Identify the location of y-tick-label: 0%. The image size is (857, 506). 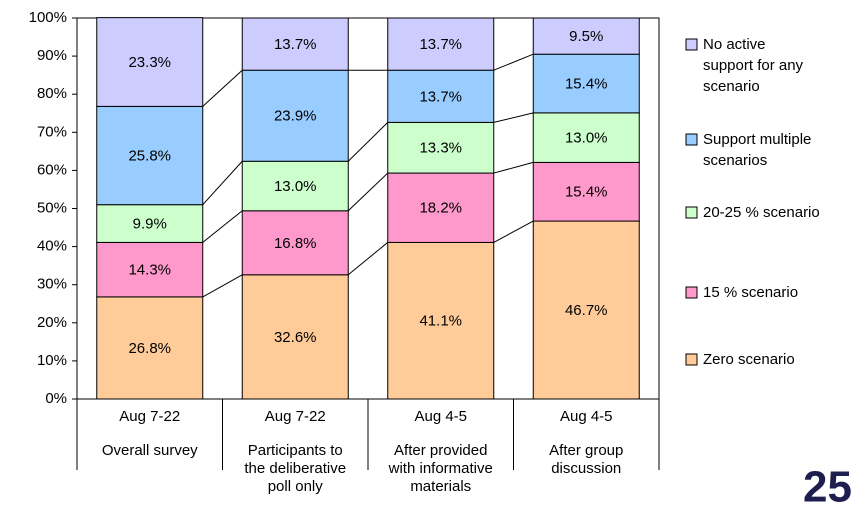
(56, 398).